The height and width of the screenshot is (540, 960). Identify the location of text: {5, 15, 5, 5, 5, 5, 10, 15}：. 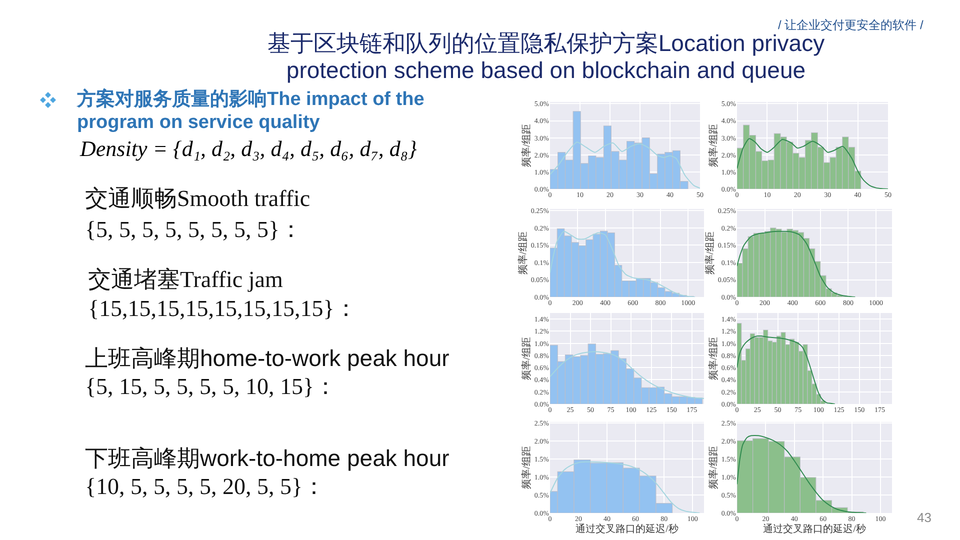
(211, 387).